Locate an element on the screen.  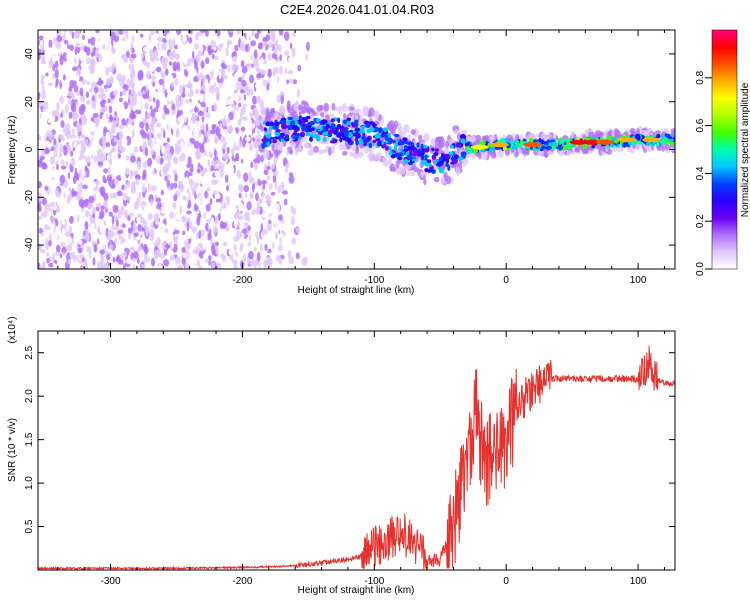
spectrogram-y-tick-label: 0 is located at coordinates (29, 149).